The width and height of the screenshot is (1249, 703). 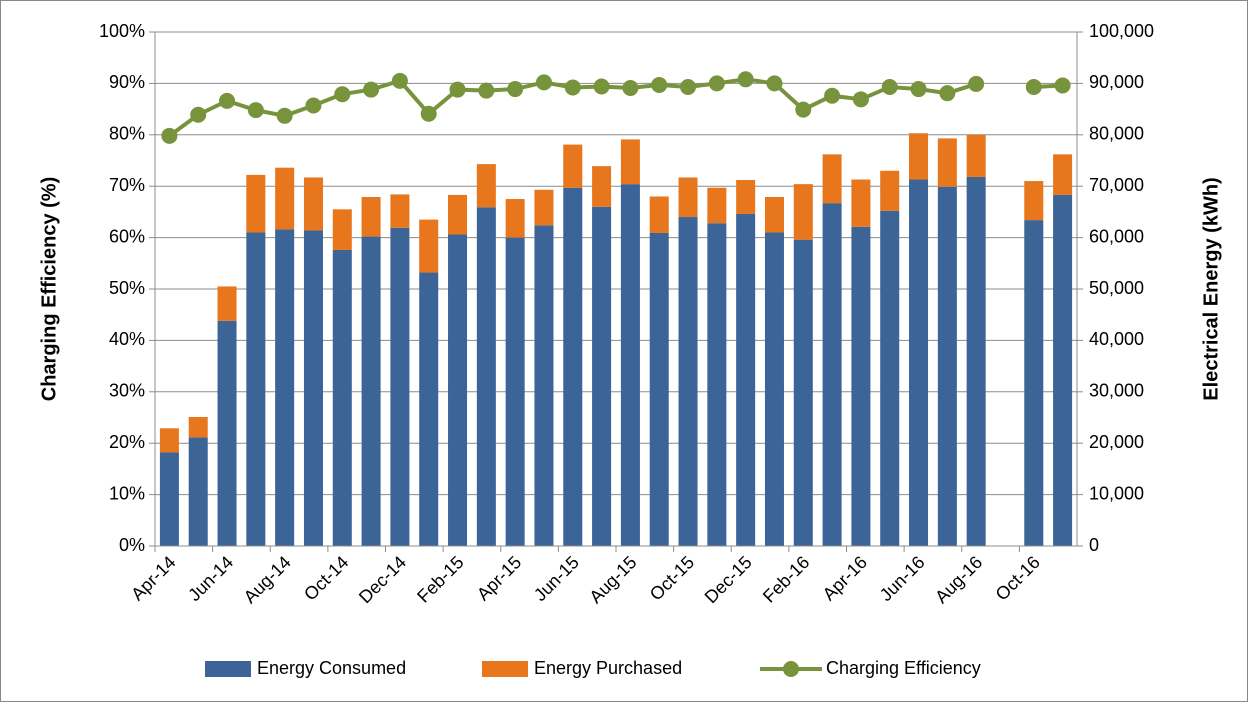 I want to click on y-tick-label: 60%, so click(x=127, y=236).